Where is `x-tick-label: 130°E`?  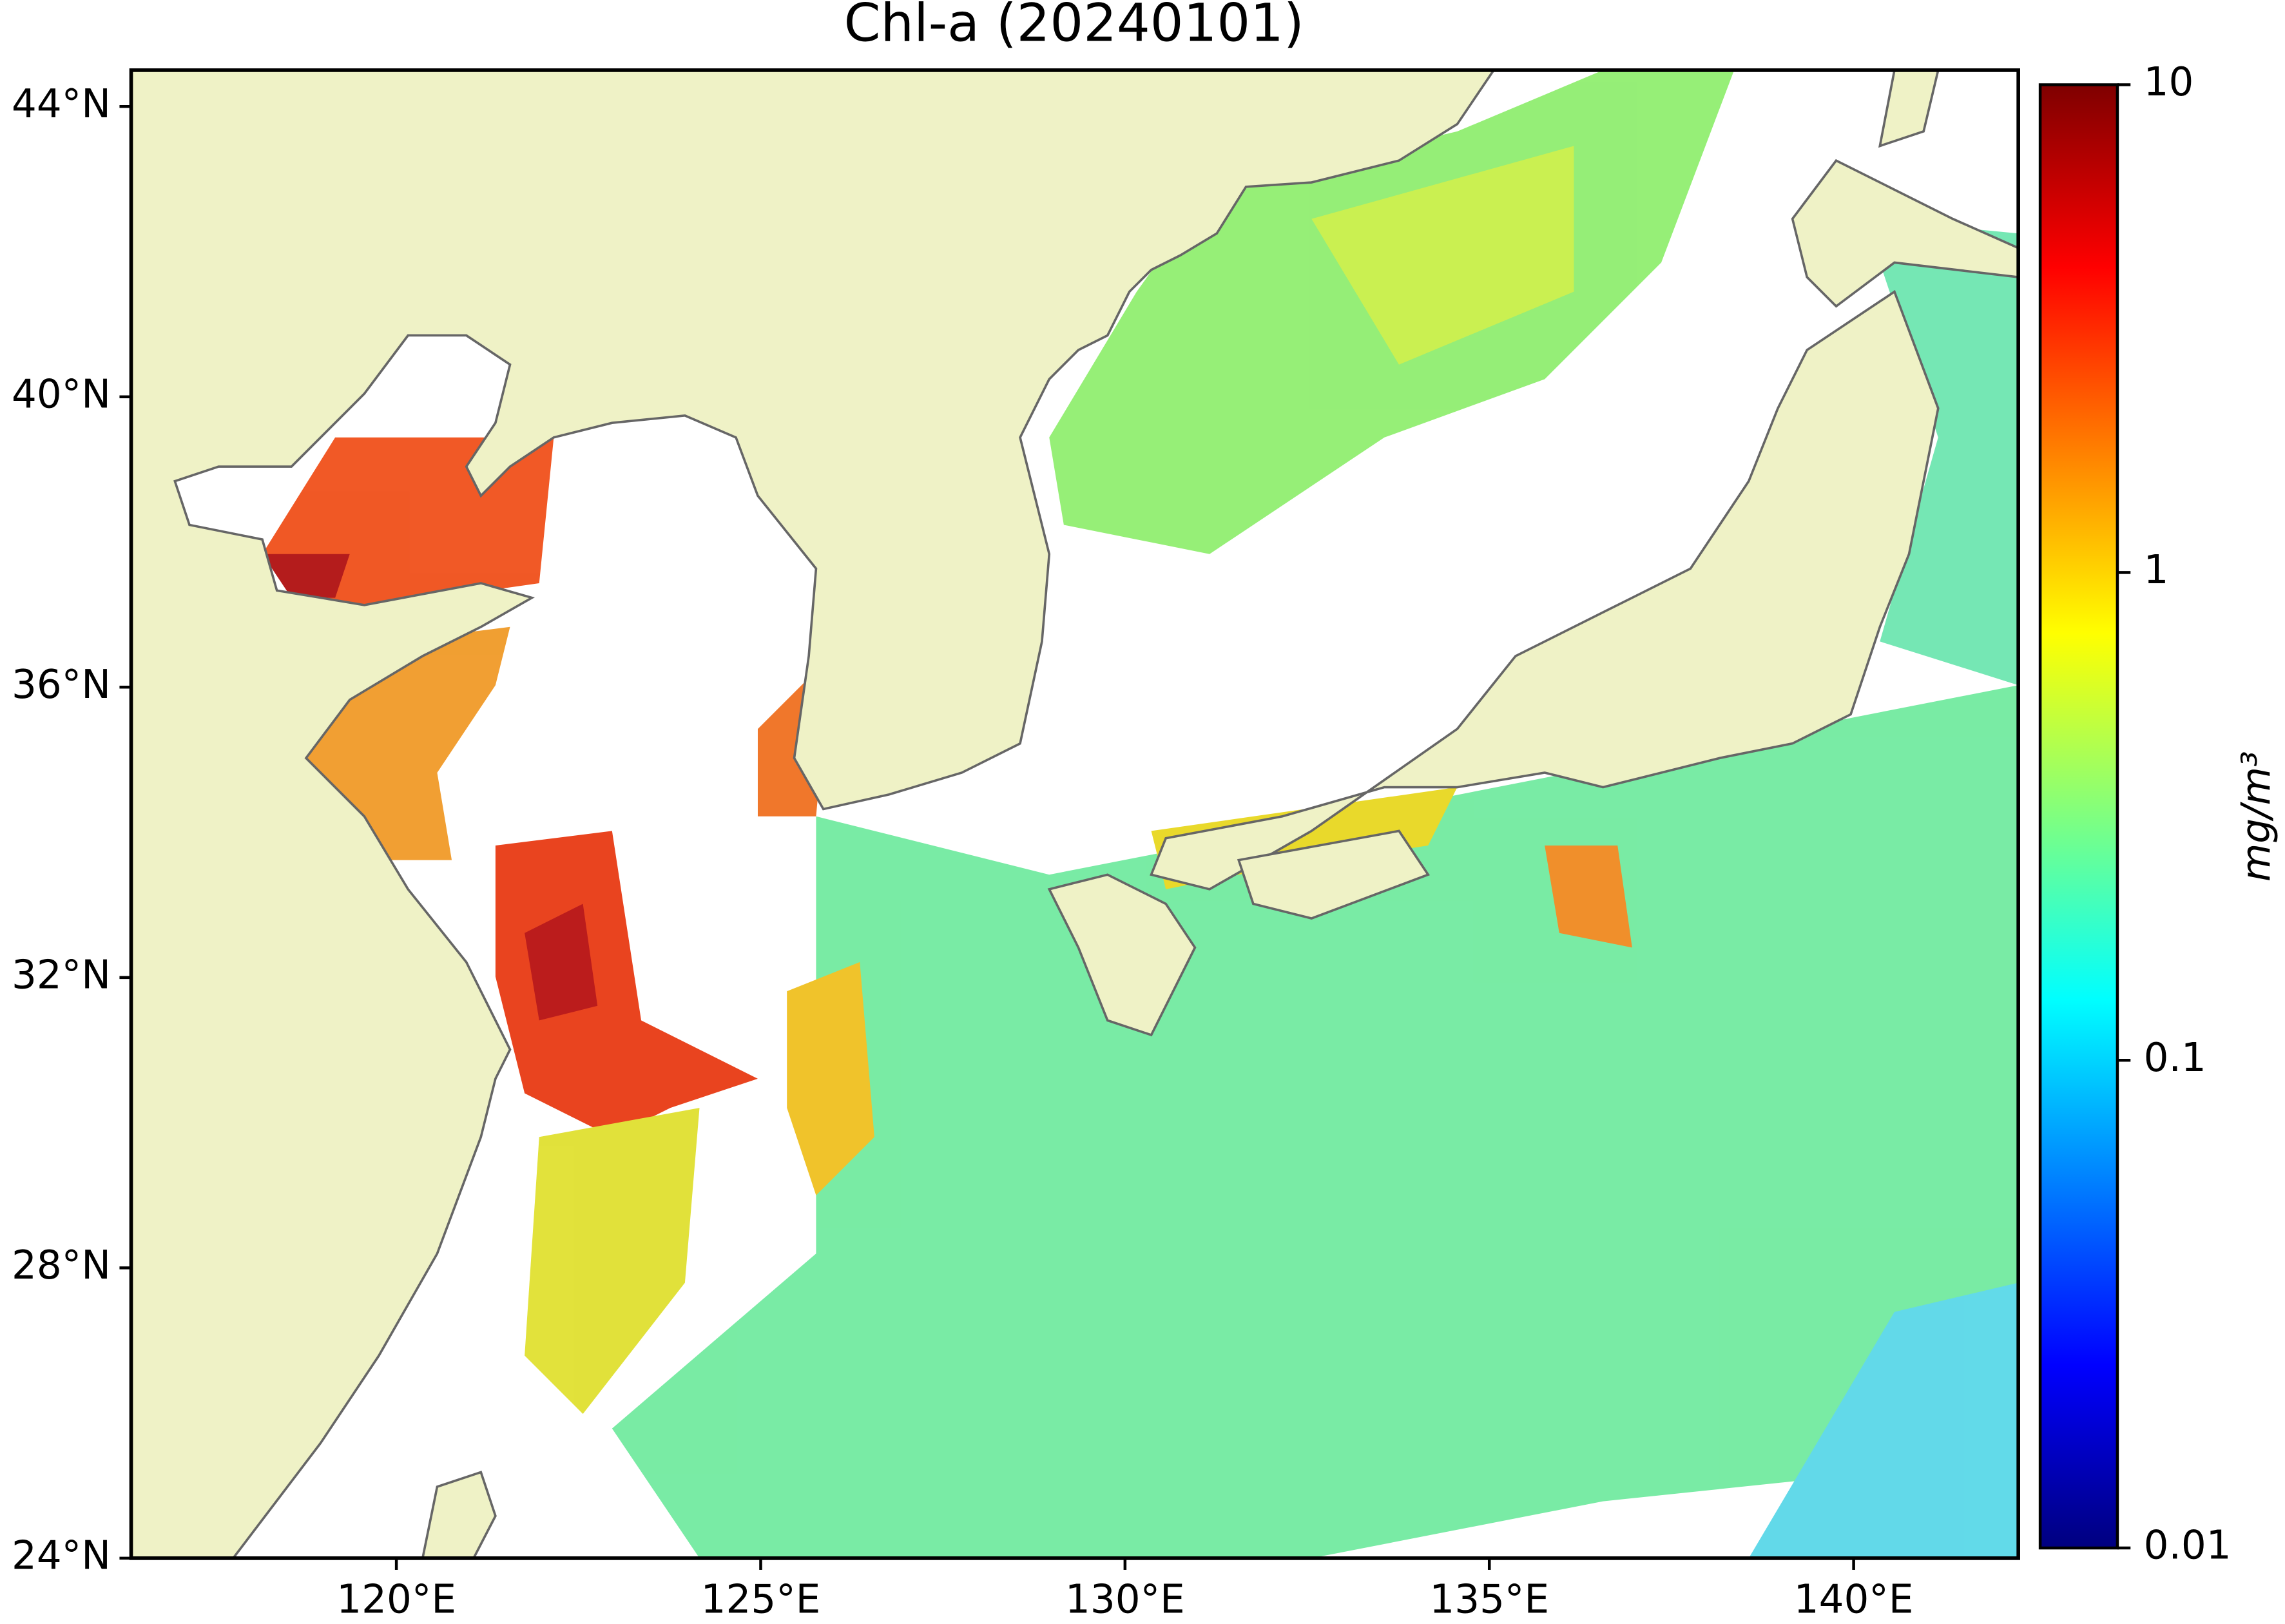
x-tick-label: 130°E is located at coordinates (1125, 1599).